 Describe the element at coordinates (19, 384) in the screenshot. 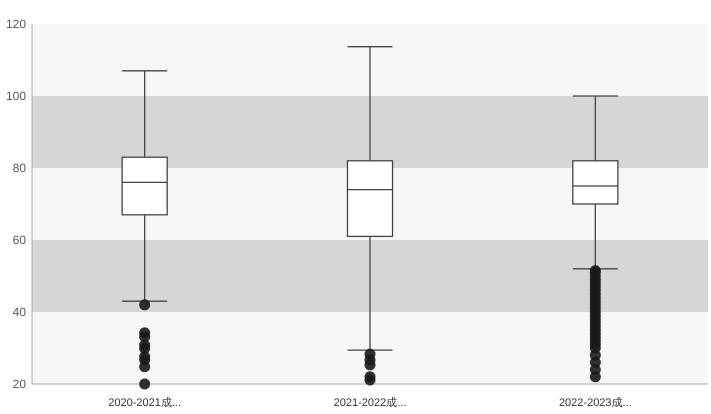

I see `y-tick-label: 20` at that location.